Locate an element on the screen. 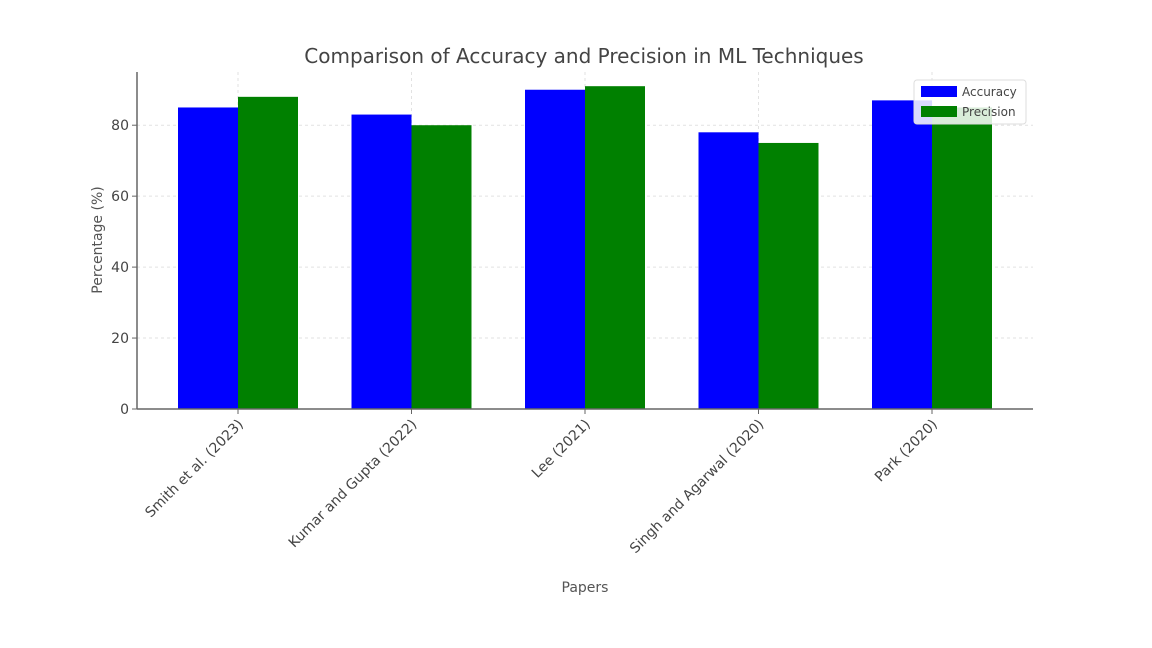 Image resolution: width=1152 pixels, height=648 pixels. legend-swatch-accuracy is located at coordinates (939, 91).